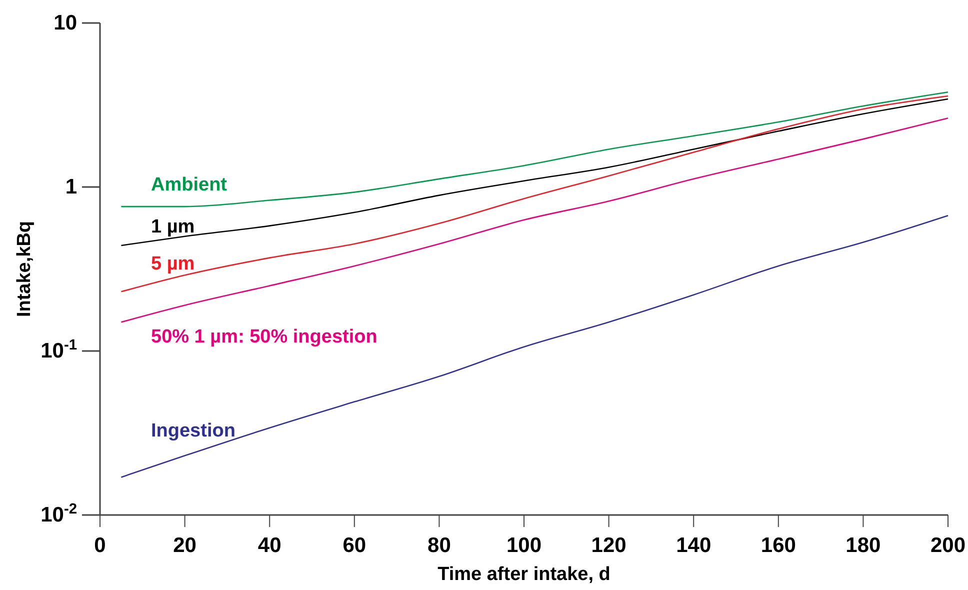 Image resolution: width=968 pixels, height=590 pixels. What do you see at coordinates (524, 545) in the screenshot?
I see `x-tick-label: 100` at bounding box center [524, 545].